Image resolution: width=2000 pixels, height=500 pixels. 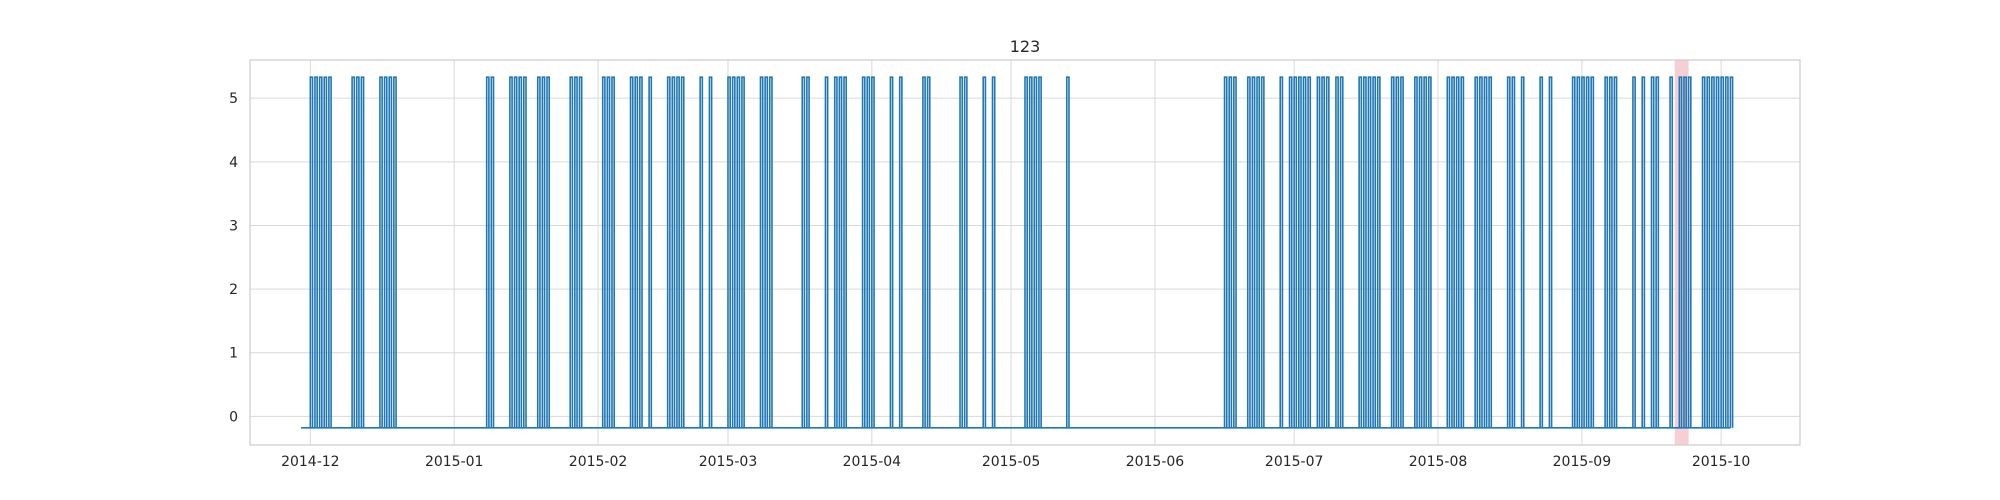 What do you see at coordinates (310, 462) in the screenshot?
I see `x-tick-label: 2014-12` at bounding box center [310, 462].